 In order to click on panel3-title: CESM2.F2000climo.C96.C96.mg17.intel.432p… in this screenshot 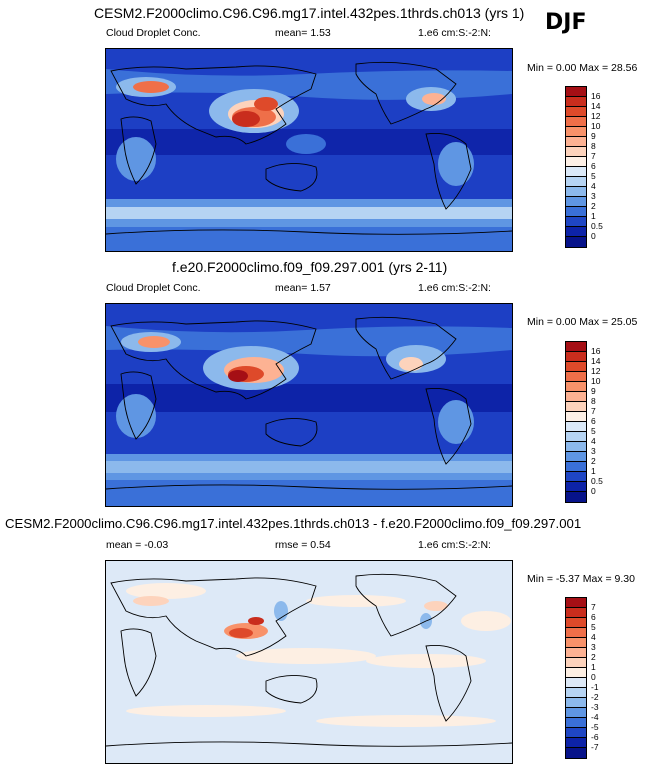, I will do `click(293, 523)`.